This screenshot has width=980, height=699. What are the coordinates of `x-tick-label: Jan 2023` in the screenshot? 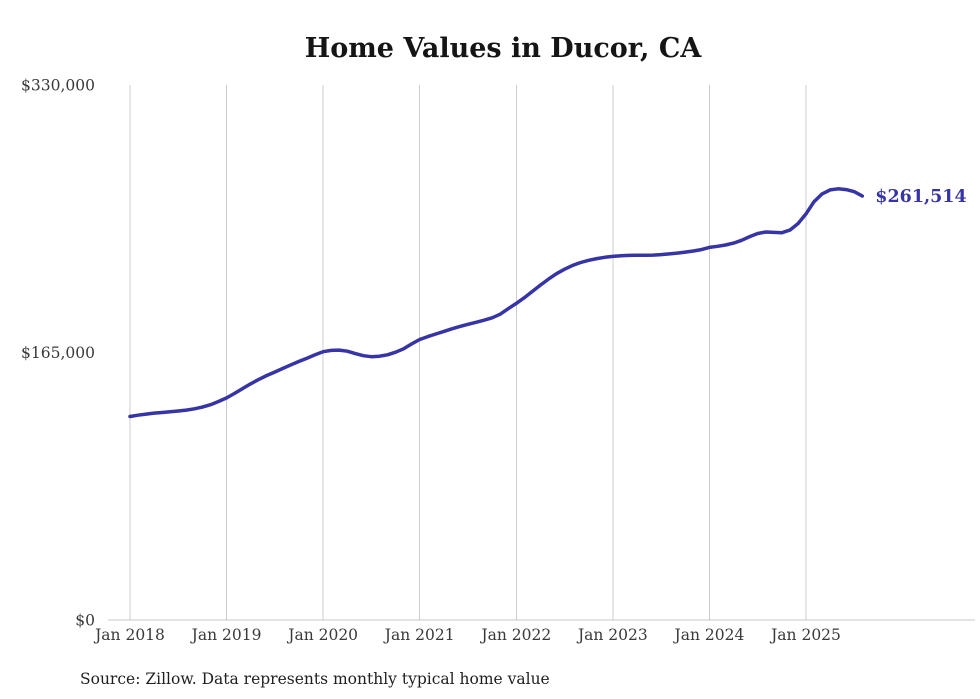 It's located at (612, 635).